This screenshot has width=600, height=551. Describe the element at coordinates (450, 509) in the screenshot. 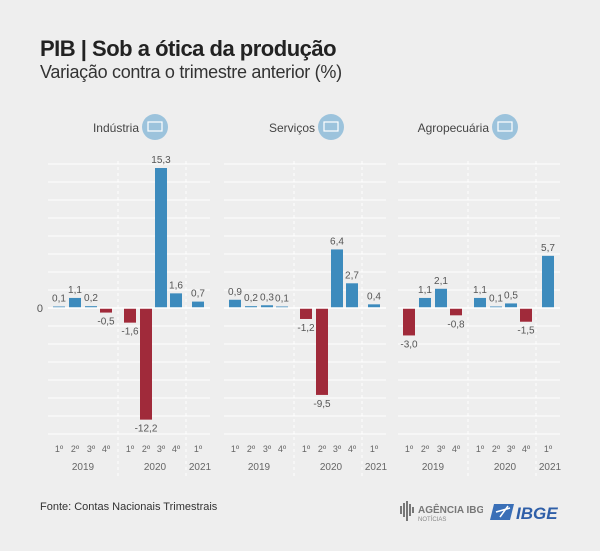

I see `svg-text: AGÊNCIA IBGE` at that location.